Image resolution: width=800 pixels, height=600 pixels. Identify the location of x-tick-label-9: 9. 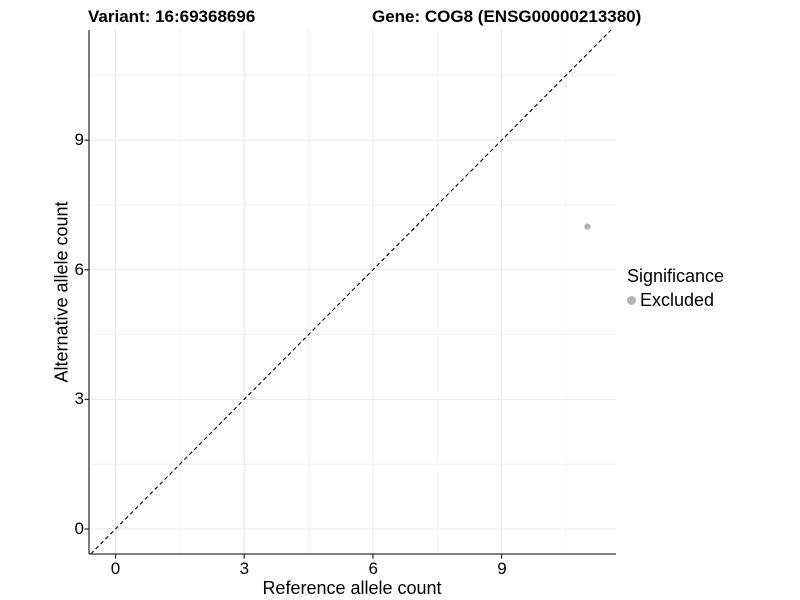
(502, 568).